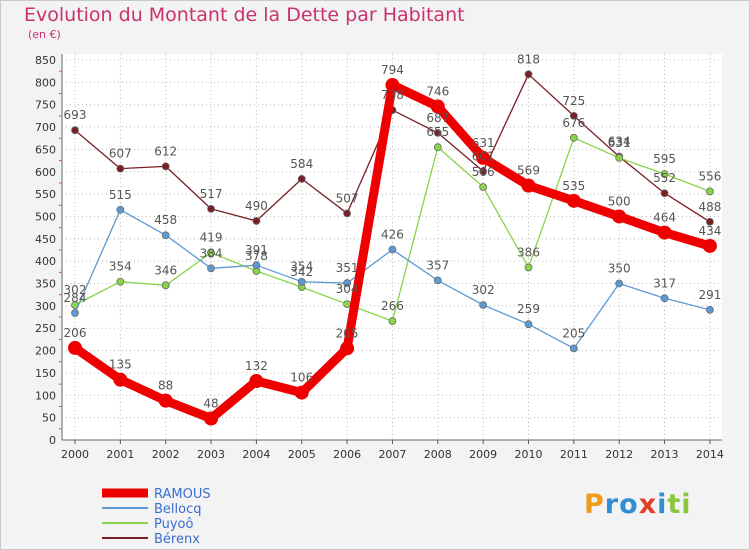 The height and width of the screenshot is (550, 750). Describe the element at coordinates (301, 267) in the screenshot. I see `data-label-bellocq: 354` at that location.